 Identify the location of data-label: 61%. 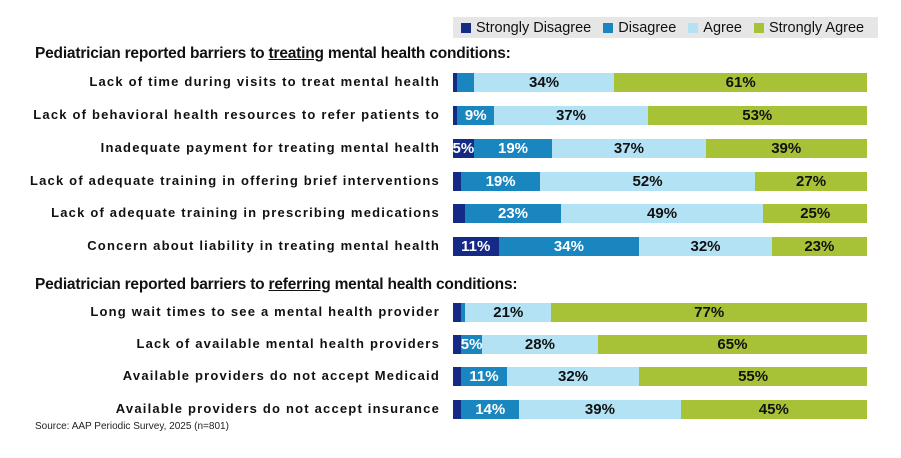
(740, 82).